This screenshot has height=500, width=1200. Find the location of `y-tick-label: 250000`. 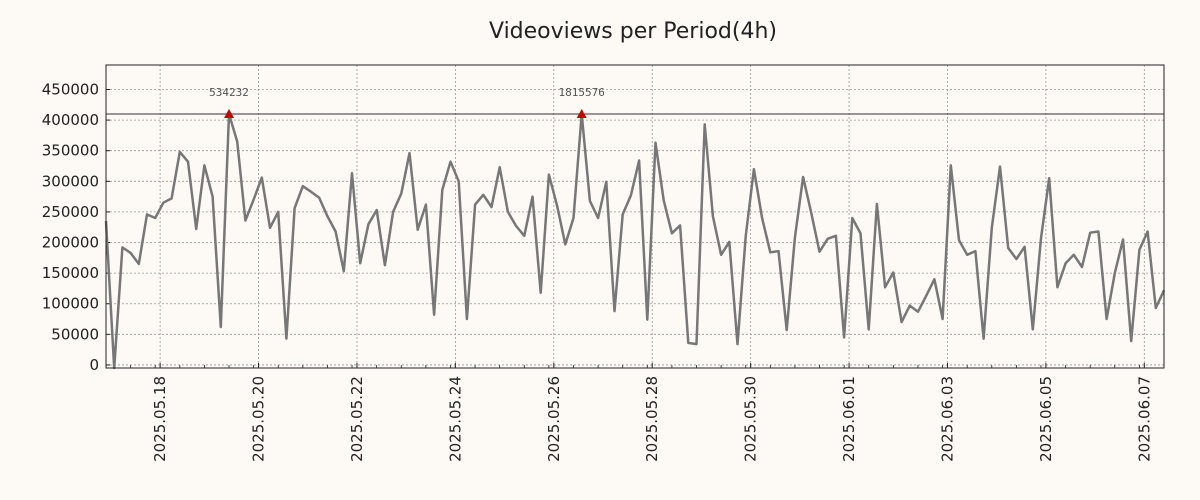

y-tick-label: 250000 is located at coordinates (70, 212).